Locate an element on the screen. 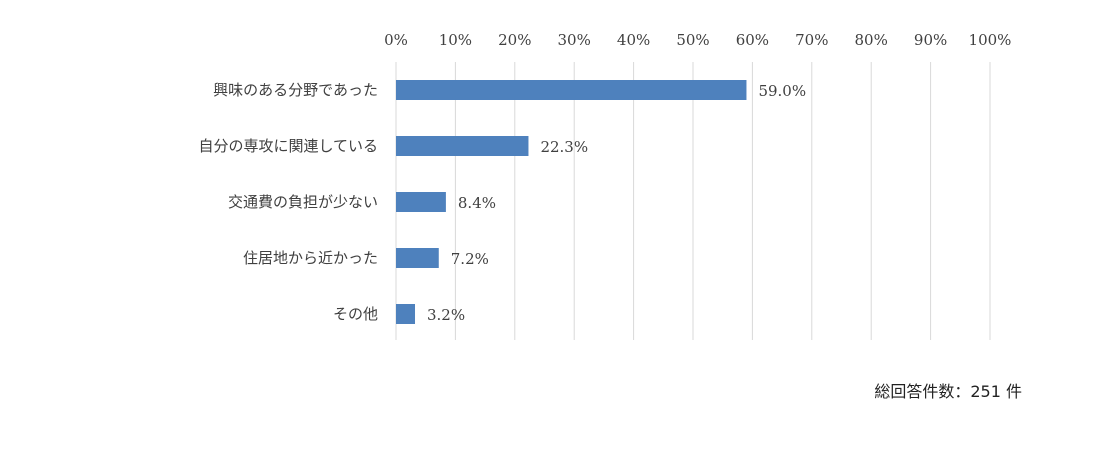  x-tick-label: 90% is located at coordinates (930, 40).